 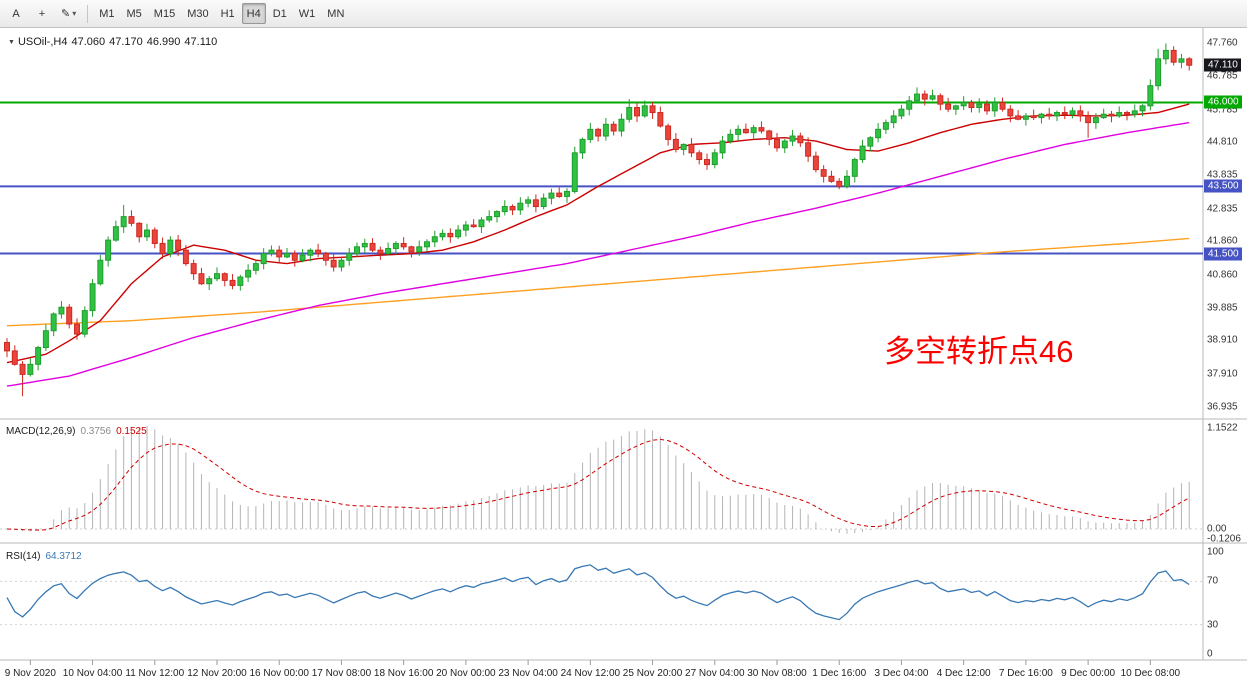 I want to click on draw-tool-button: ✎ ▾, so click(x=68, y=13).